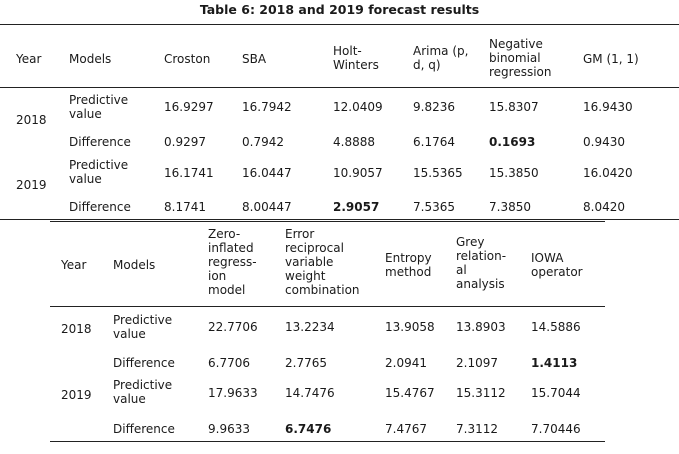  Describe the element at coordinates (556, 429) in the screenshot. I see `table2-cell: 7.70446` at that location.